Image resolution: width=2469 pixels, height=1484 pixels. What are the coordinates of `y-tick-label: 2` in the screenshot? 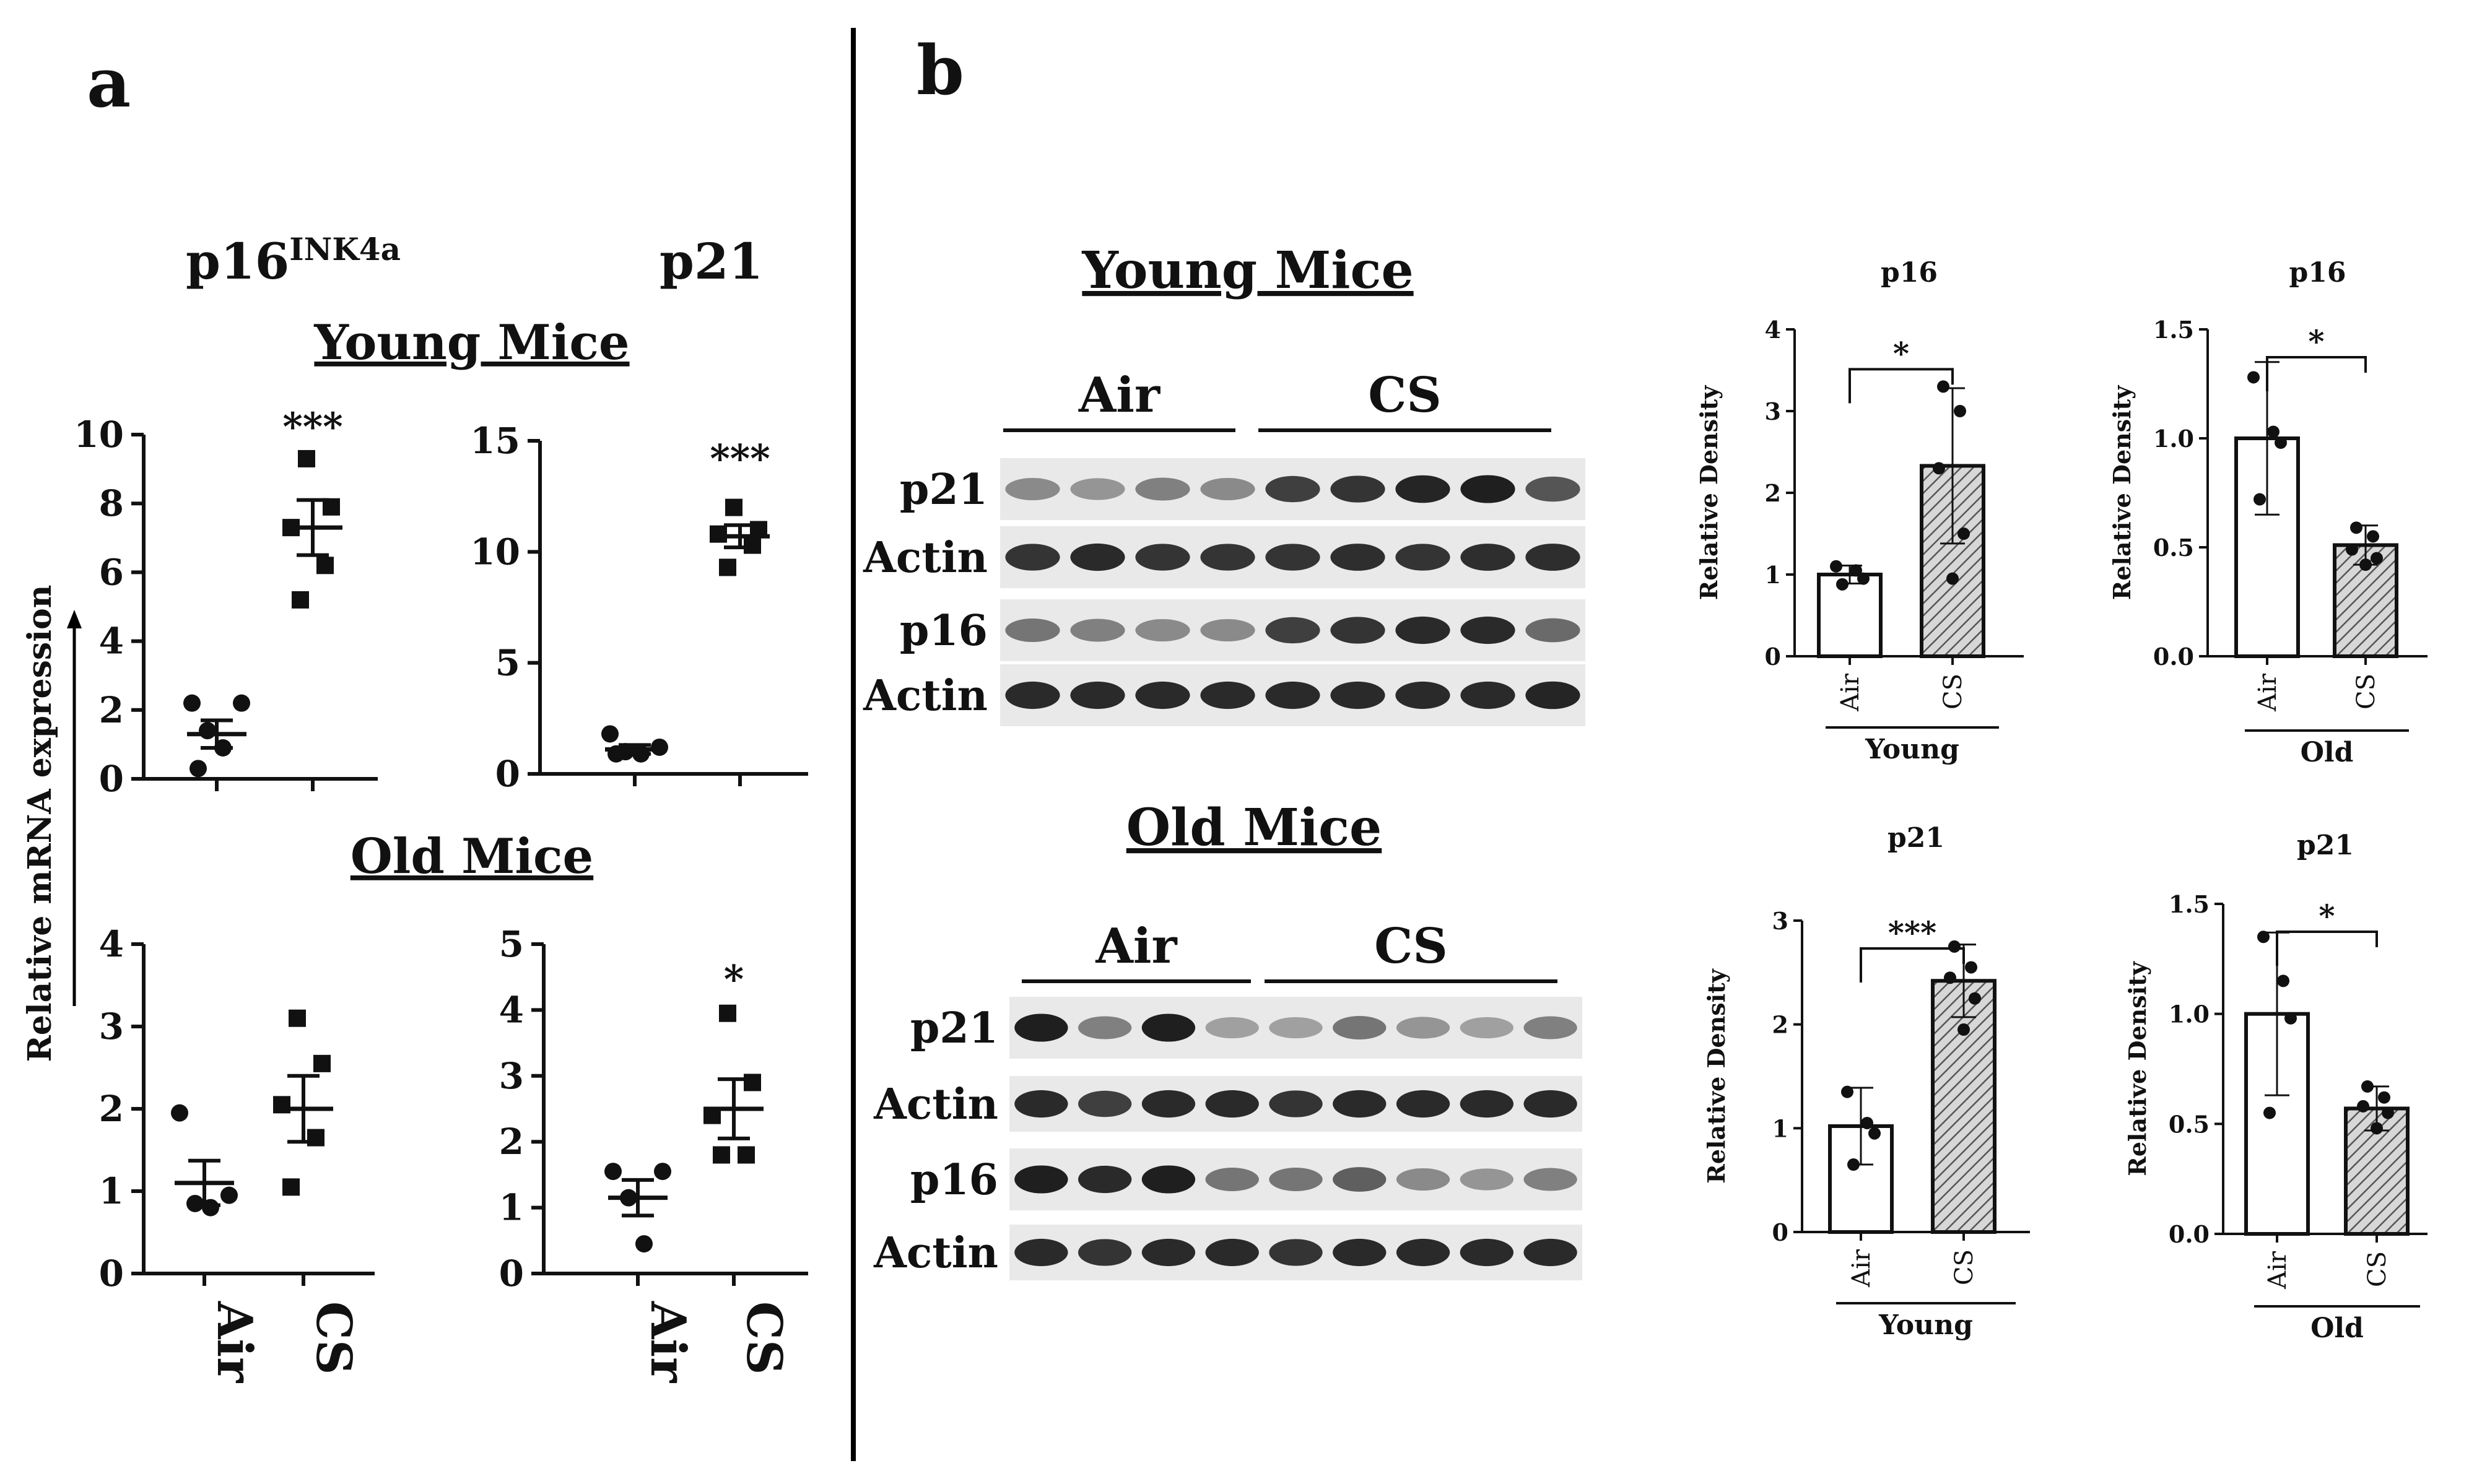 It's located at (111, 1109).